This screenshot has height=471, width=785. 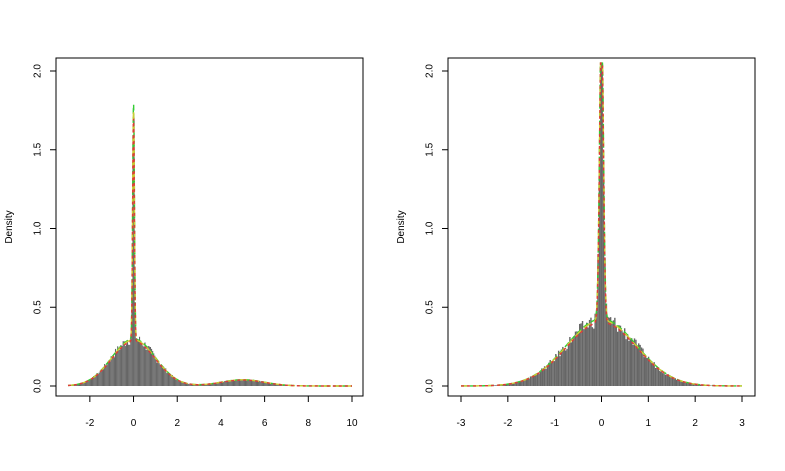 I want to click on y-tick-label: 2.0, so click(x=430, y=71).